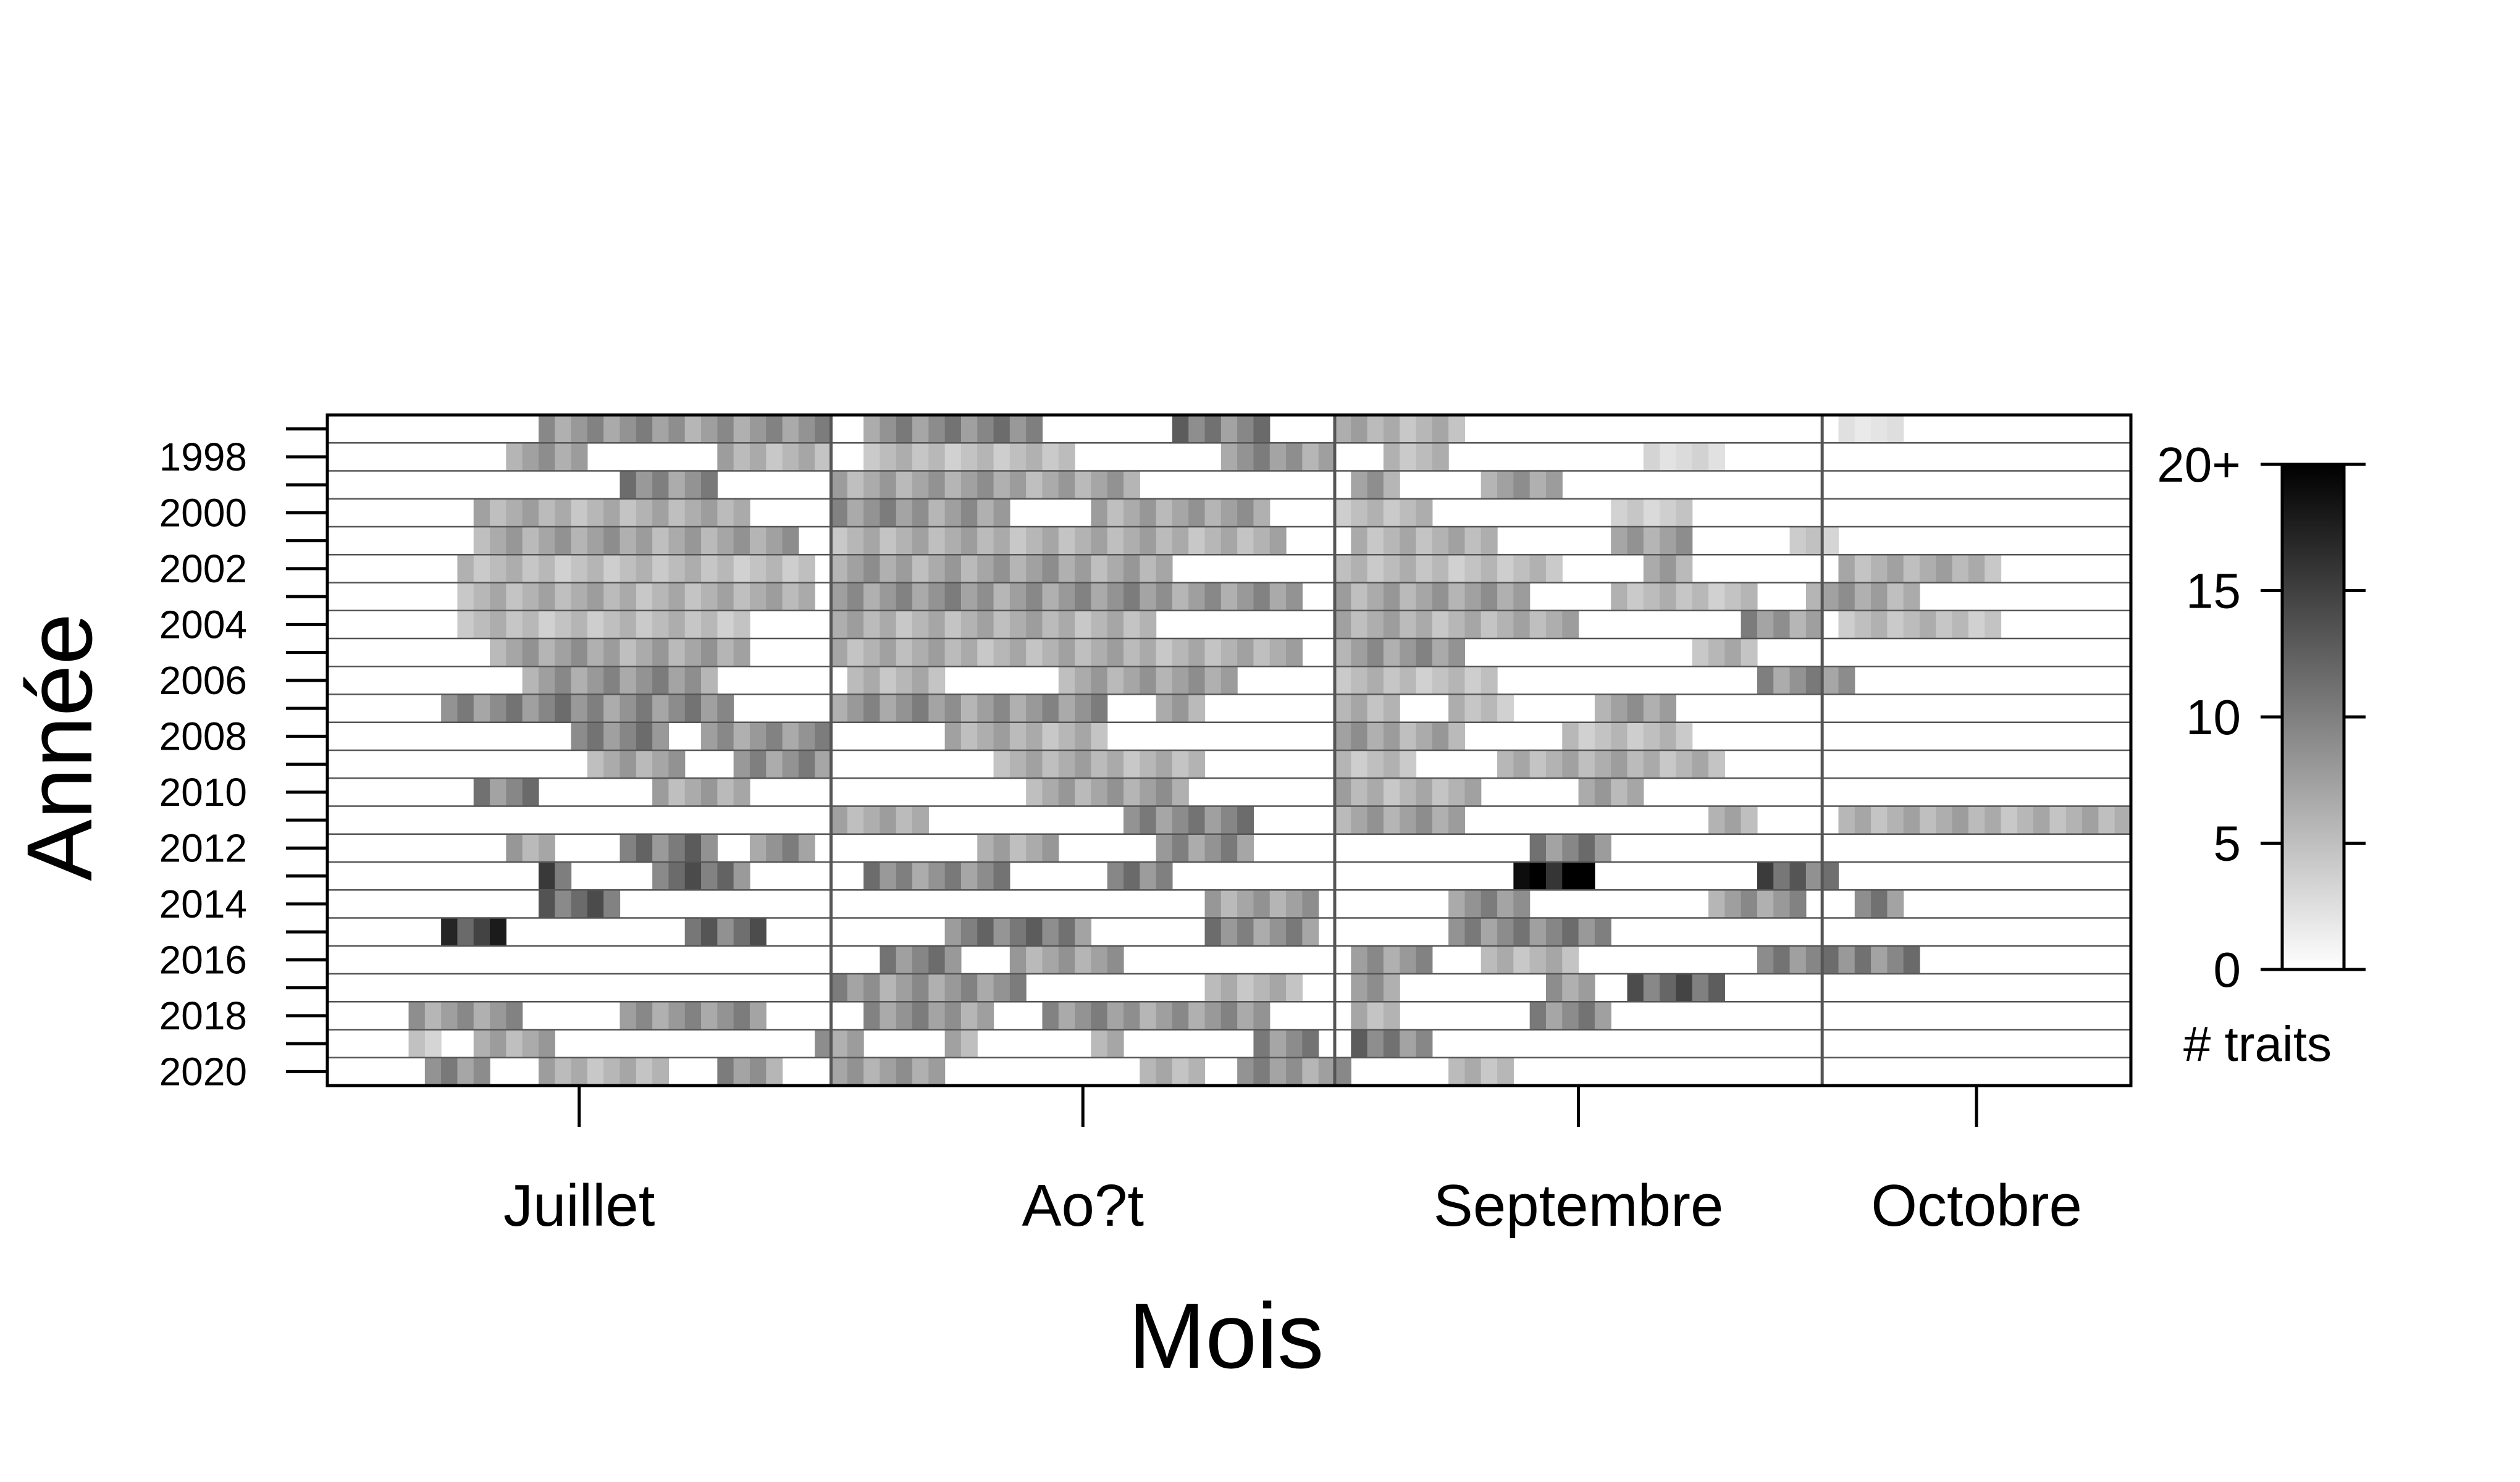  What do you see at coordinates (203, 792) in the screenshot?
I see `y-tick-label: 2010` at bounding box center [203, 792].